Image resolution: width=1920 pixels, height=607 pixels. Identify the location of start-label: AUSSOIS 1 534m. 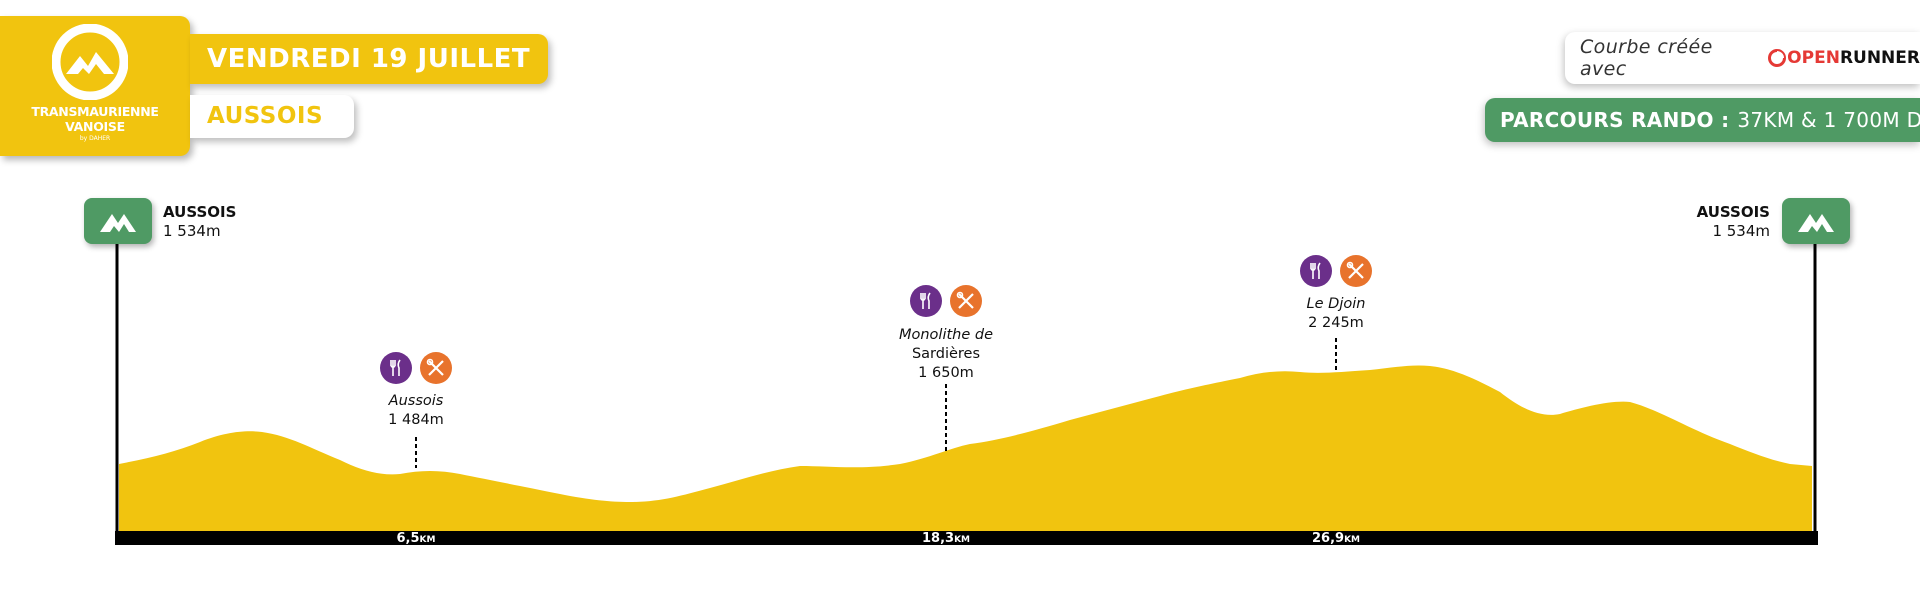
(199, 222).